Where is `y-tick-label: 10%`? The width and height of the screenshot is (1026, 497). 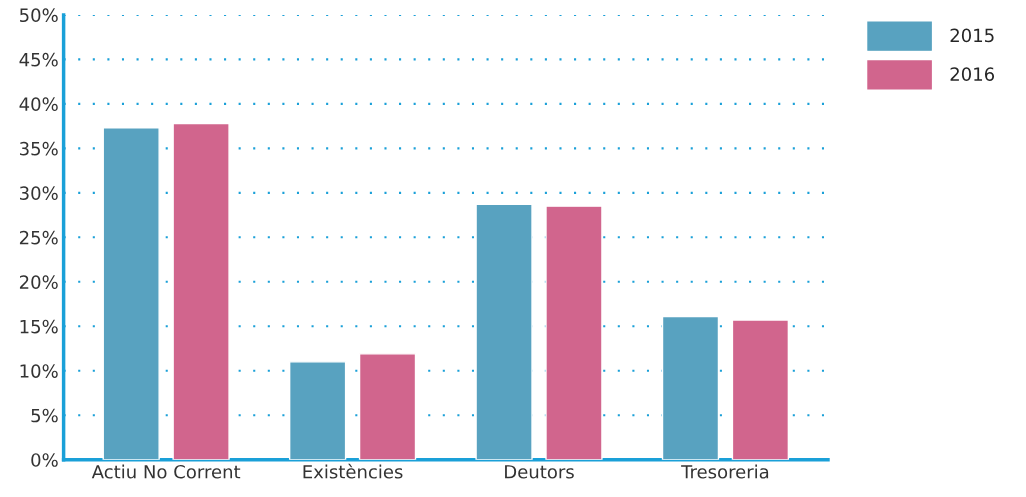 y-tick-label: 10% is located at coordinates (39, 371).